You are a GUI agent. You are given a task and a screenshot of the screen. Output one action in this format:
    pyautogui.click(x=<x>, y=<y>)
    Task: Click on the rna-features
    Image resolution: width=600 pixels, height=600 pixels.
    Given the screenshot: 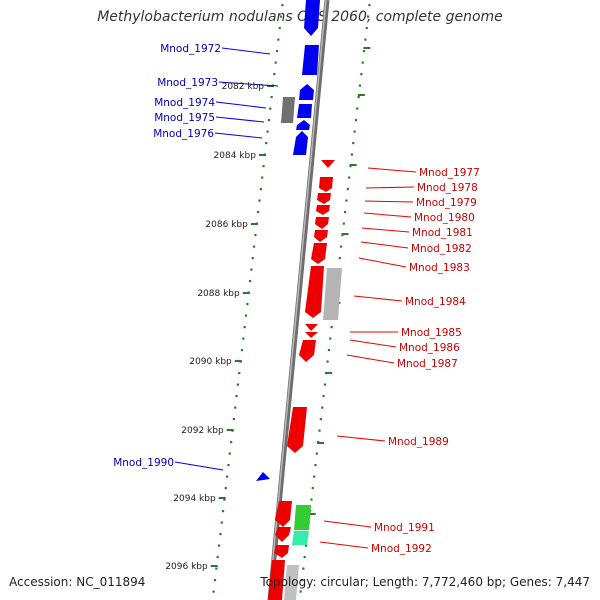 What is the action you would take?
    pyautogui.click(x=301, y=525)
    